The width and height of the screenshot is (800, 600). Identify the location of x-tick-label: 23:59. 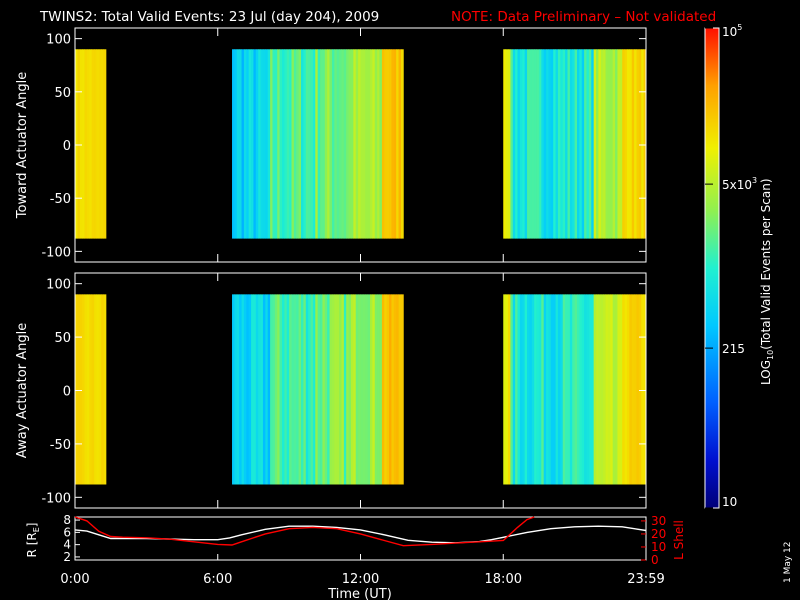
(645, 579).